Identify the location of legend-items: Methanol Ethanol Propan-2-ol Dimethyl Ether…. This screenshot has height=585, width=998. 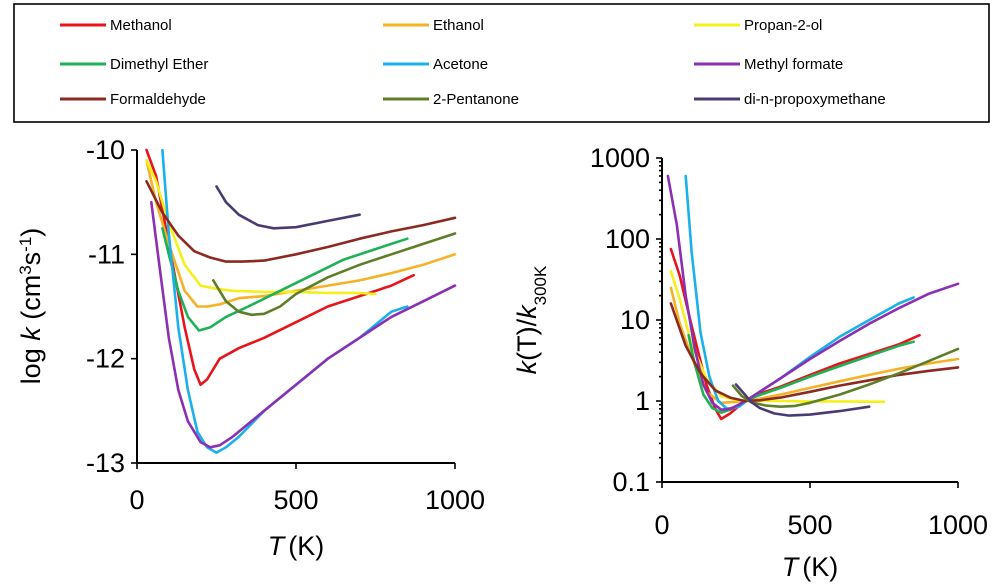
(473, 62).